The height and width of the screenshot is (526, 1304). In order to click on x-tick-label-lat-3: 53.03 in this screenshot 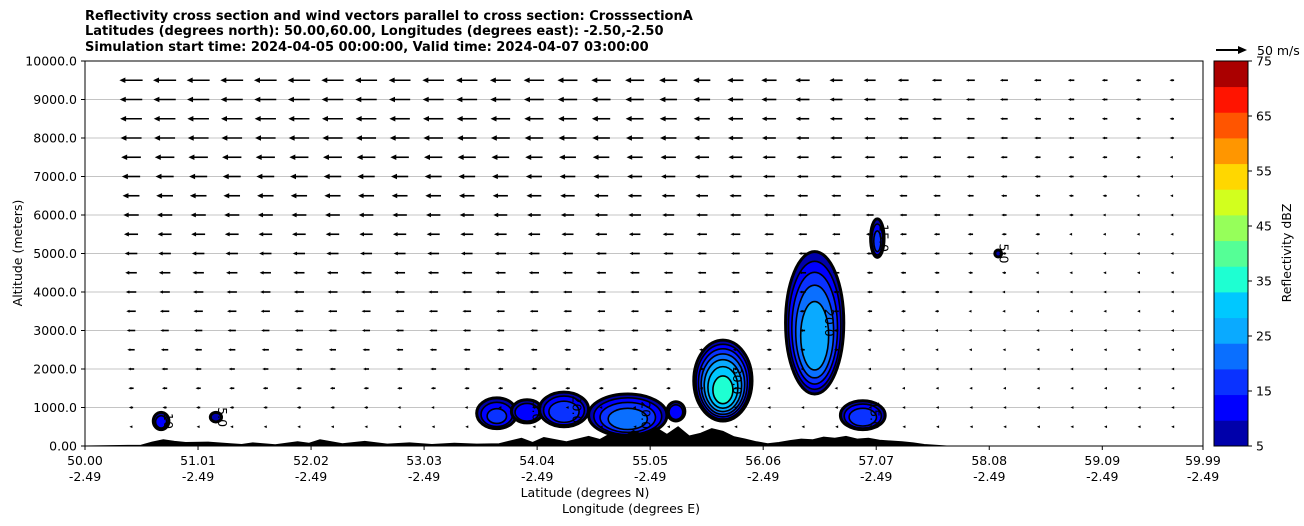, I will do `click(424, 460)`.